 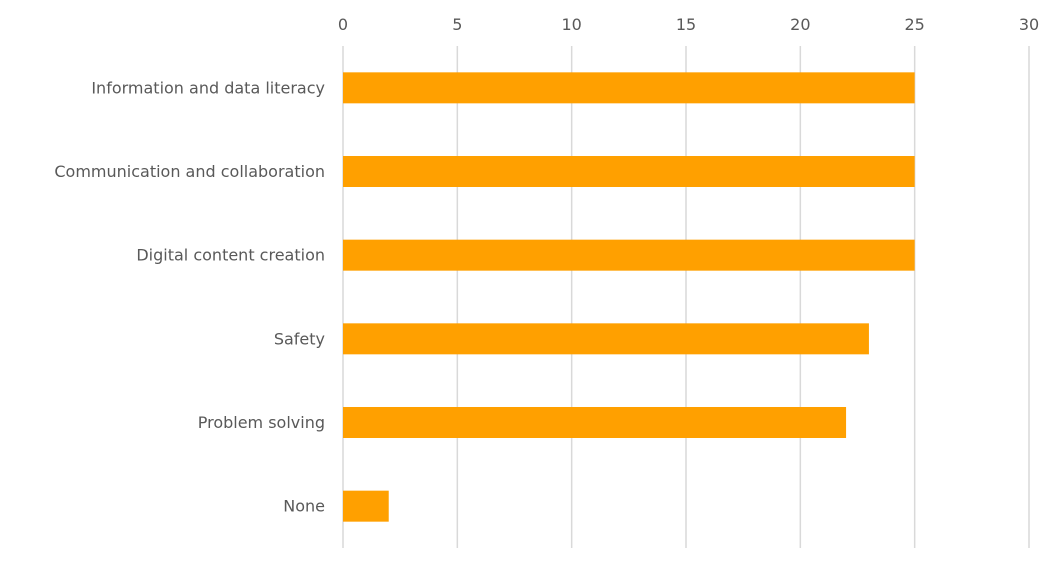 I want to click on bar-safety, so click(x=606, y=339).